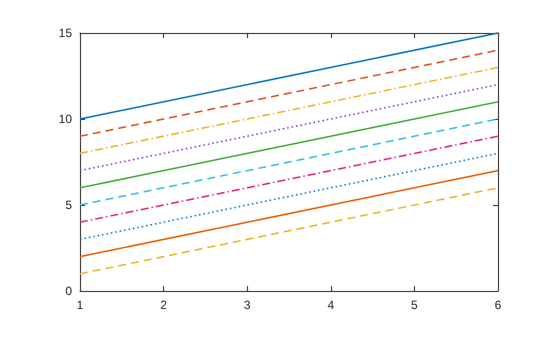 This screenshot has width=560, height=337. What do you see at coordinates (247, 305) in the screenshot?
I see `x-tick-label: 3` at bounding box center [247, 305].